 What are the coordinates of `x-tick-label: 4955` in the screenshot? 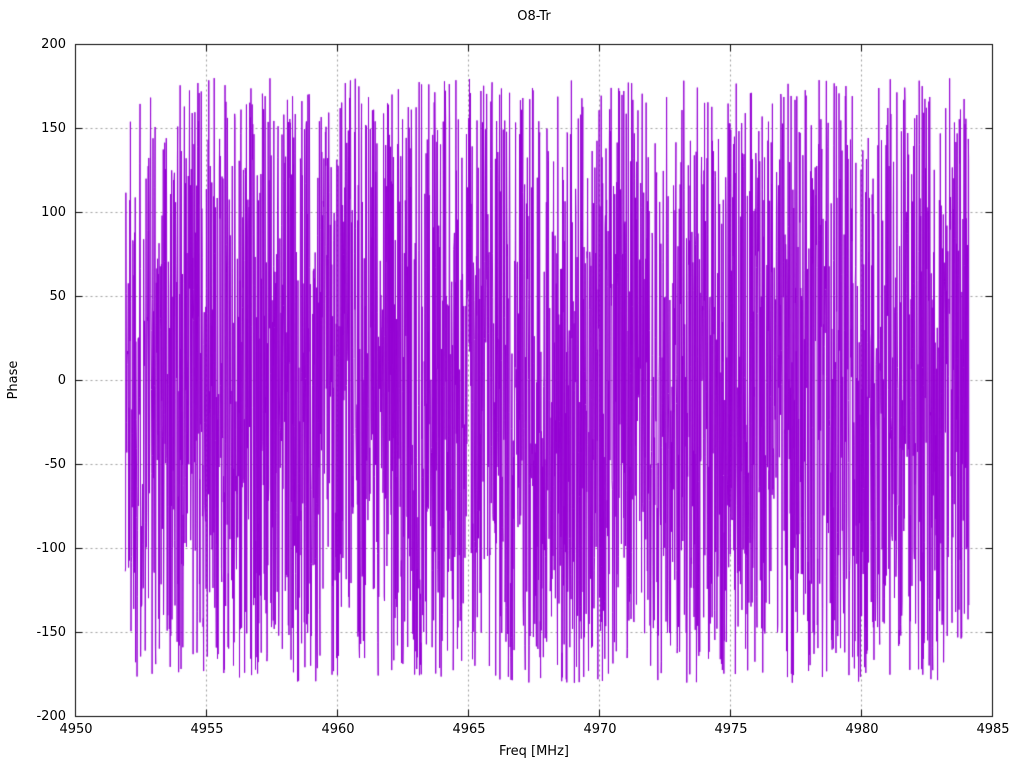 It's located at (207, 729).